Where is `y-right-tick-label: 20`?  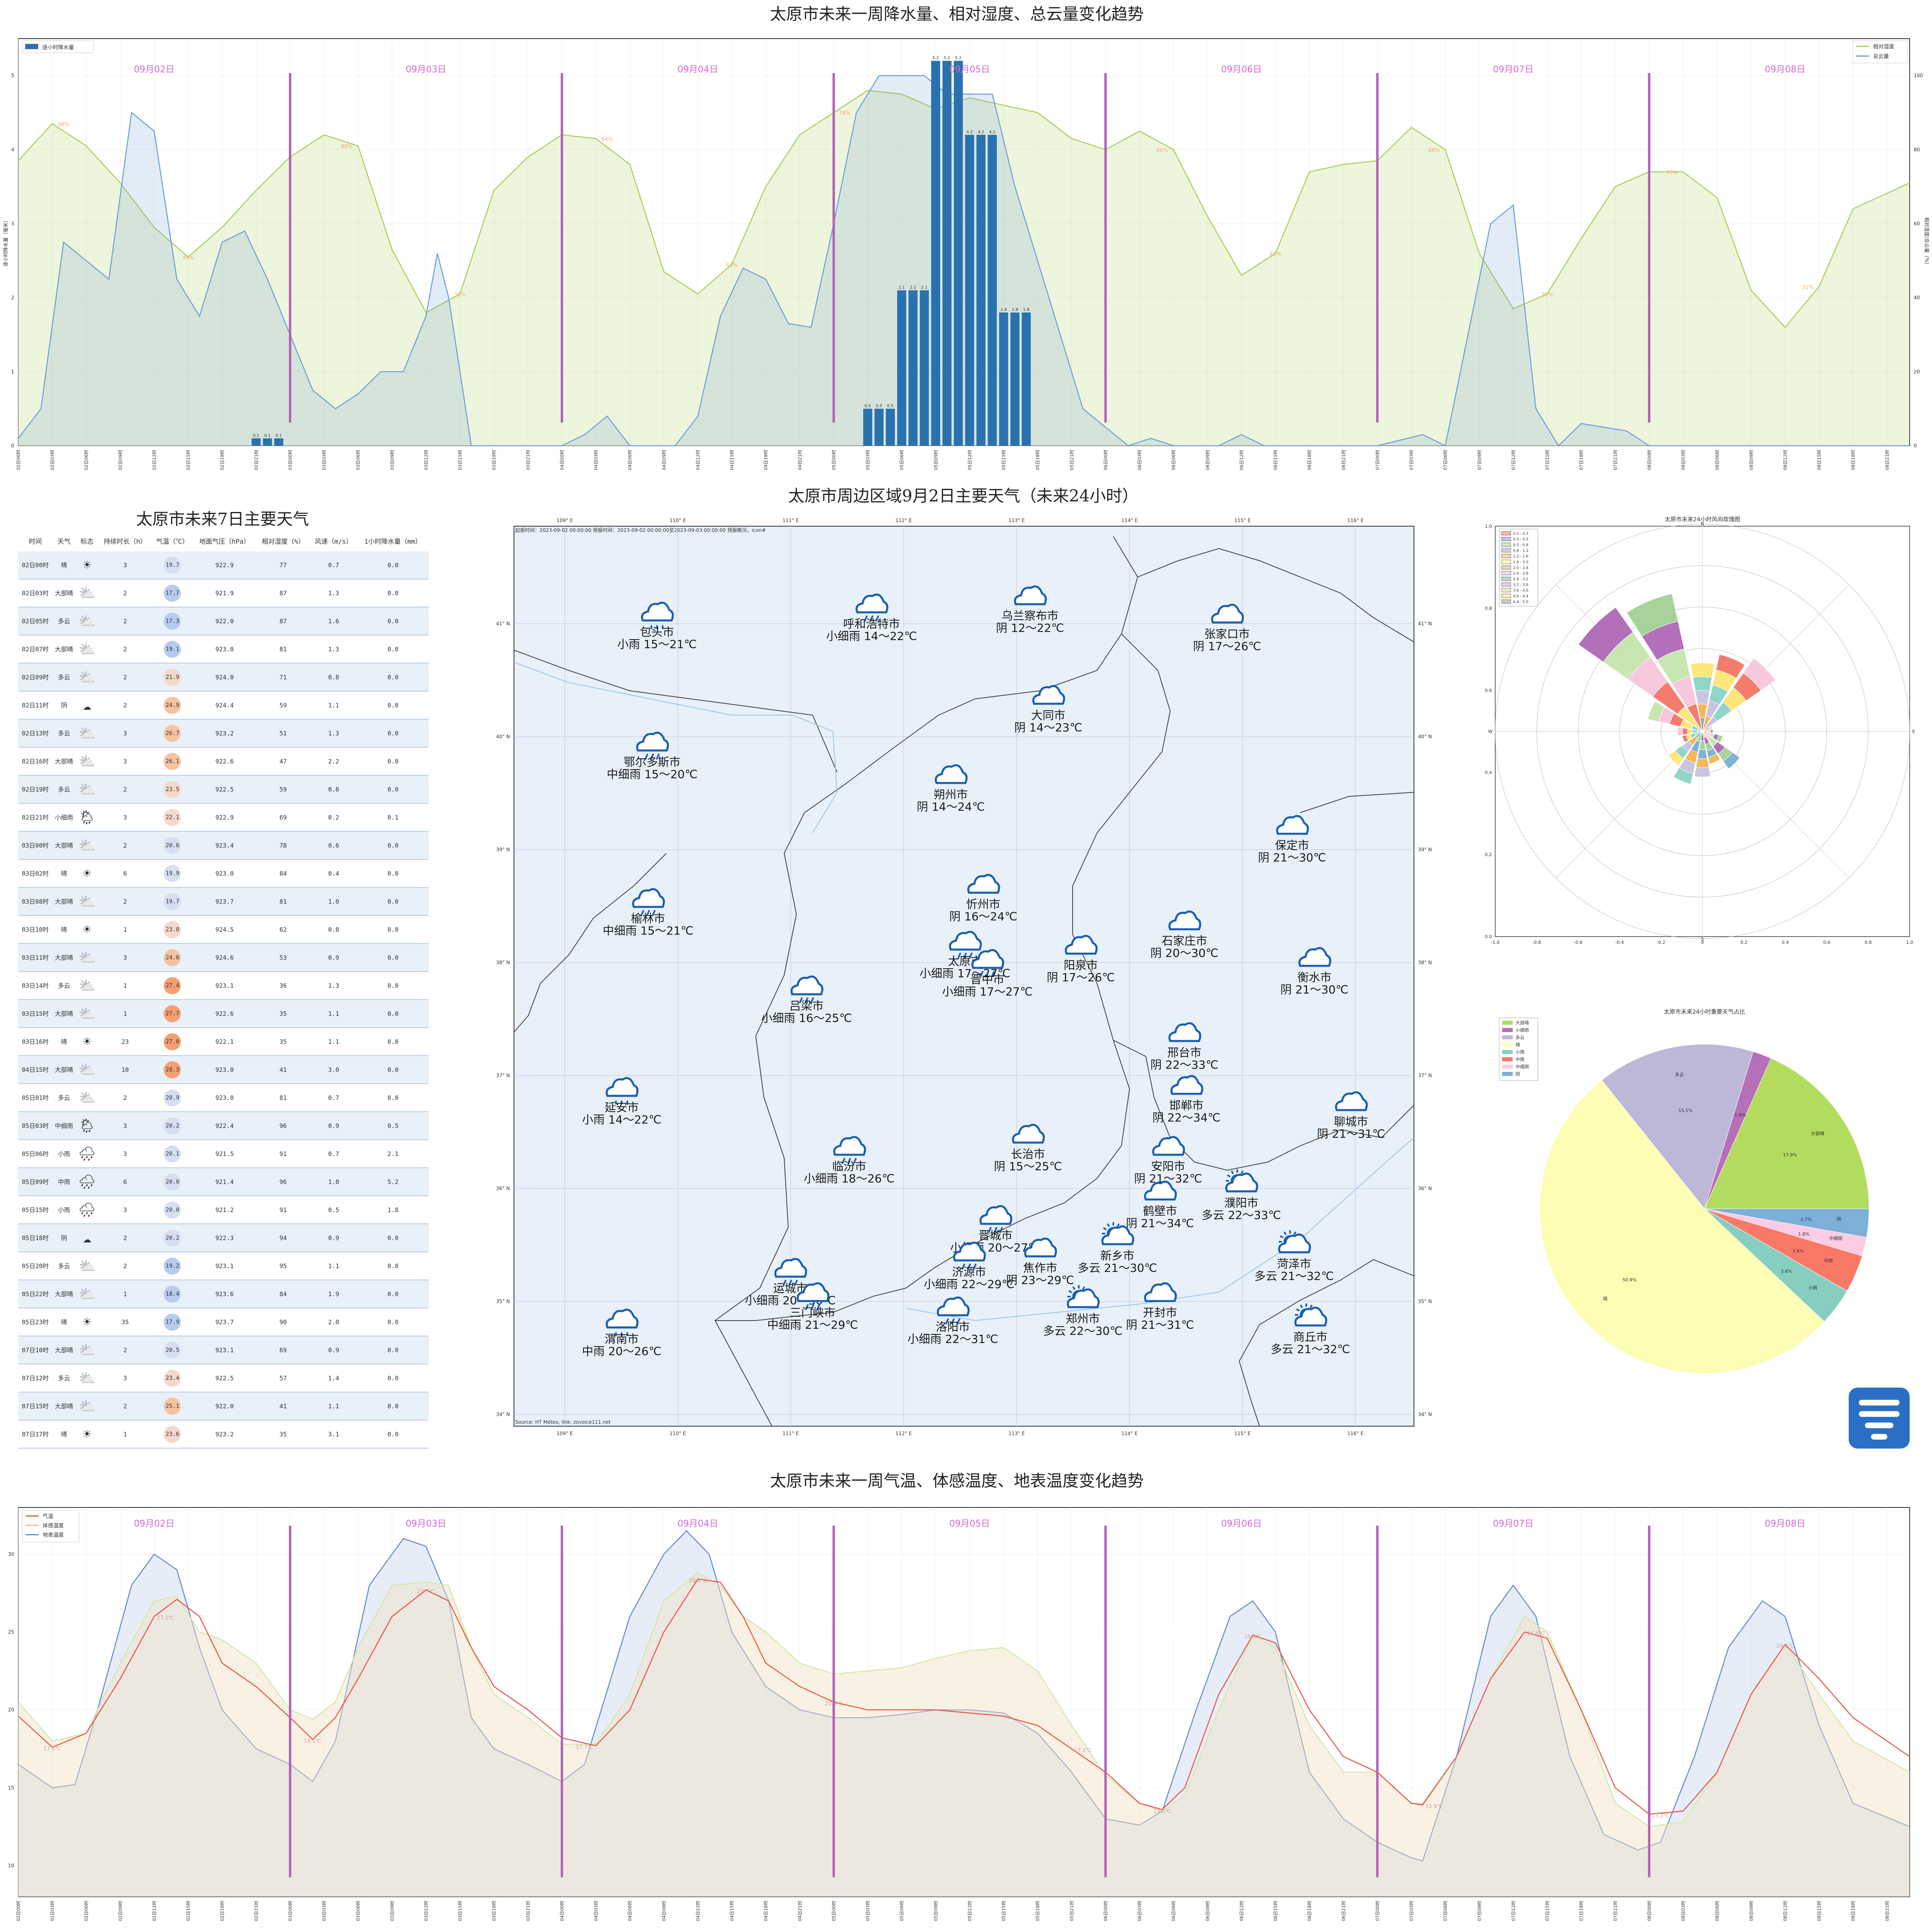
y-right-tick-label: 20 is located at coordinates (1917, 372).